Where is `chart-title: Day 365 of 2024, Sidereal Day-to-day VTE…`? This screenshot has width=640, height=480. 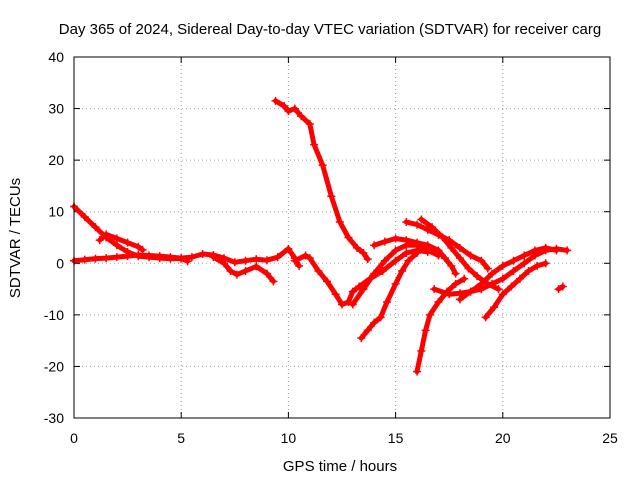
chart-title: Day 365 of 2024, Sidereal Day-to-day VTE… is located at coordinates (330, 29).